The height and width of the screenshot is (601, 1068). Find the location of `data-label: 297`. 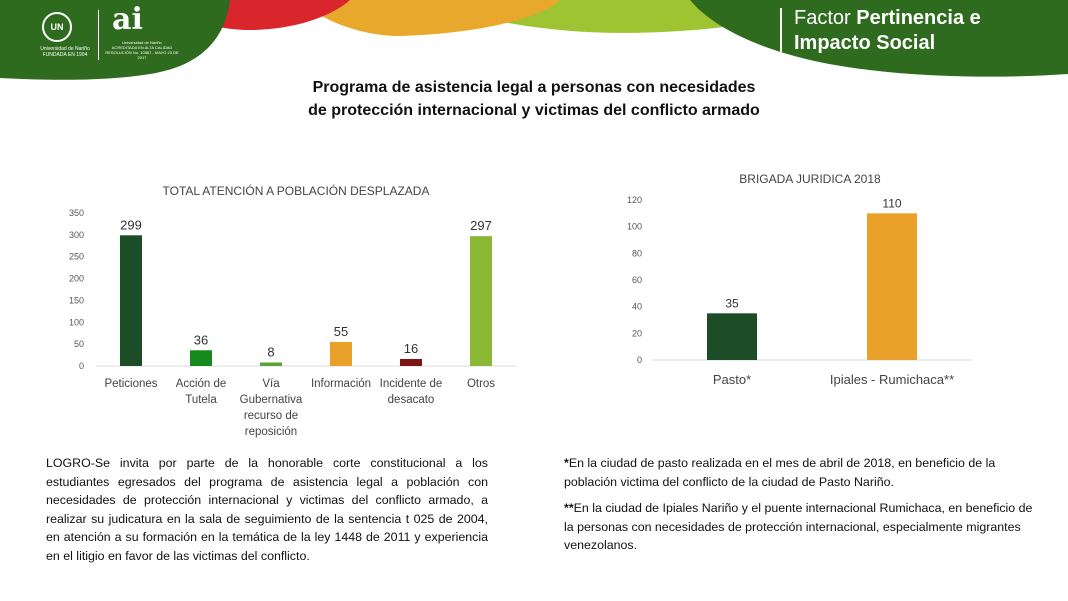

data-label: 297 is located at coordinates (481, 225).